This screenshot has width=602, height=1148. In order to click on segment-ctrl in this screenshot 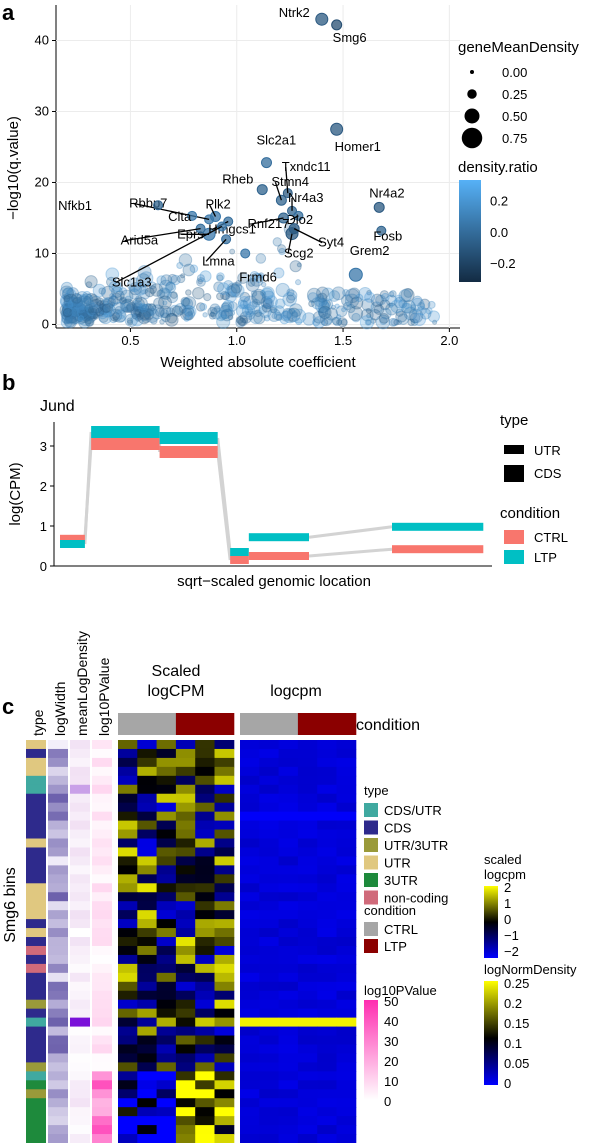, I will do `click(72, 538)`.